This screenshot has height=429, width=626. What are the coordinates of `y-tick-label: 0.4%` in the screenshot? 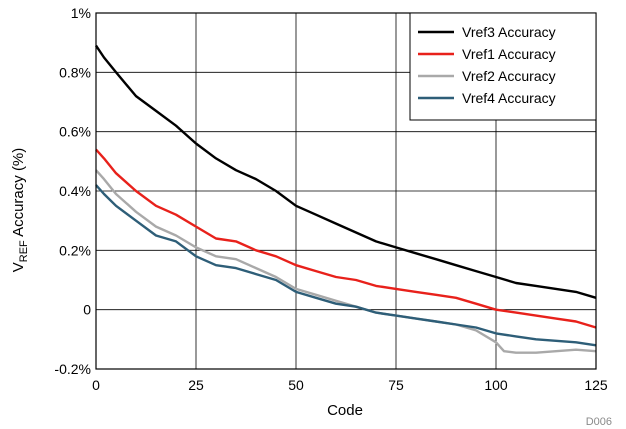 It's located at (75, 191).